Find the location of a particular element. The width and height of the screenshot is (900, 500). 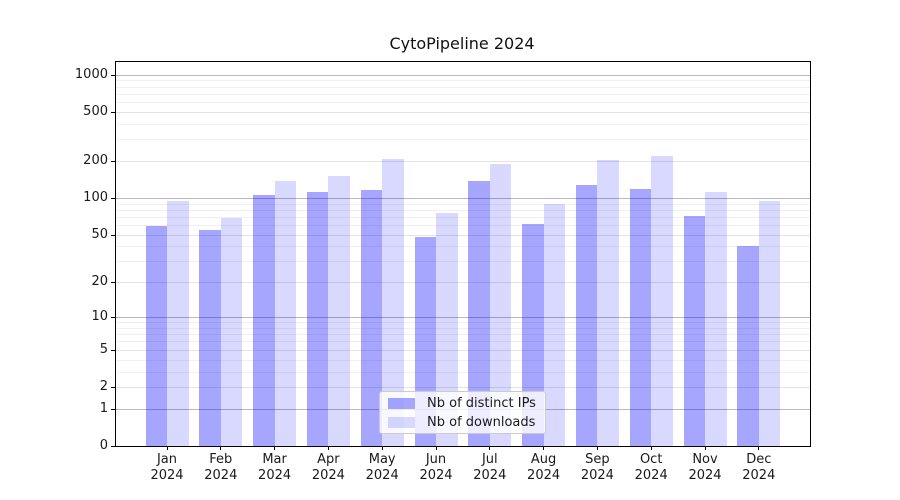

x-tick-label: Mar 2024 is located at coordinates (275, 468).